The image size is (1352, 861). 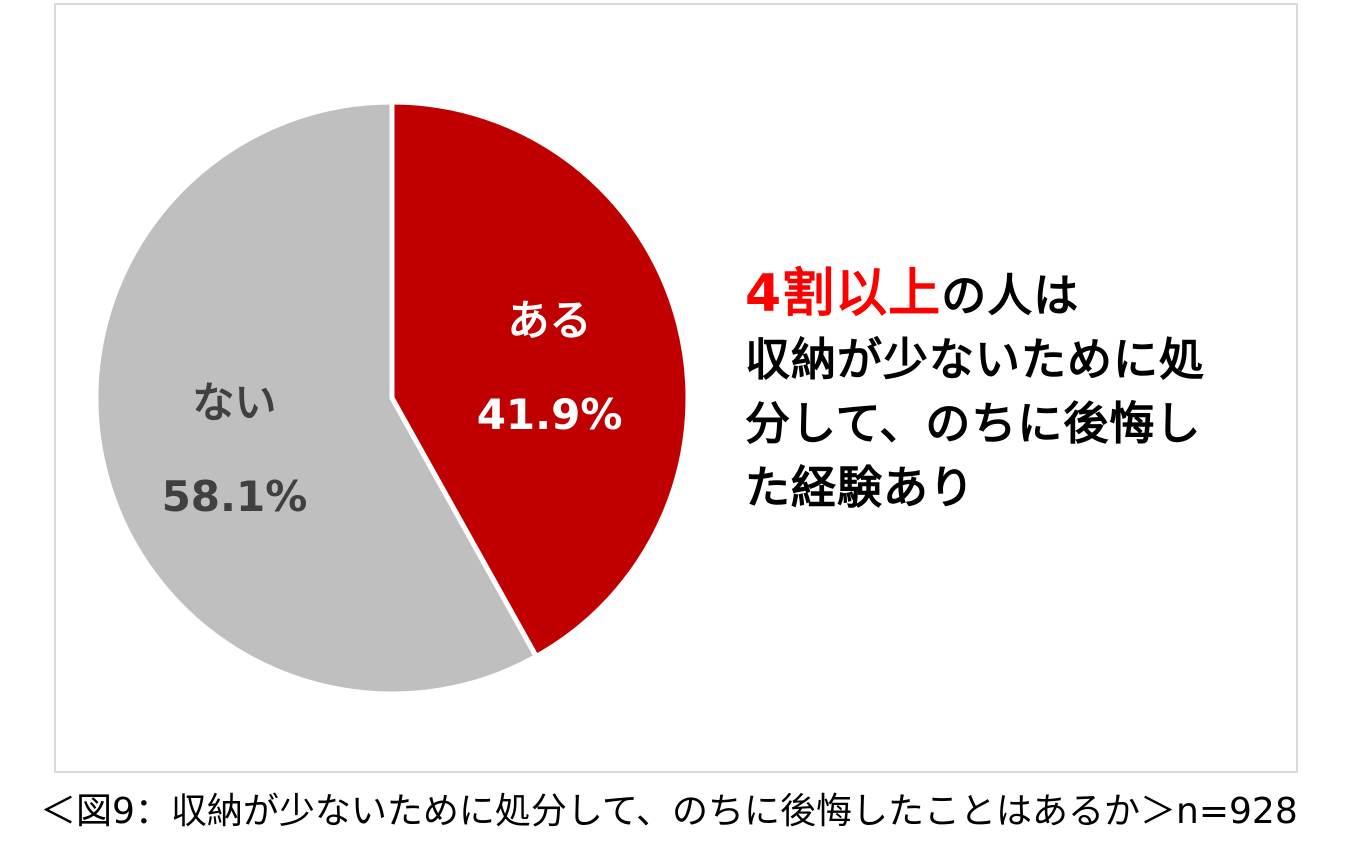 I want to click on slice-value-label-1: 58.1%, so click(x=235, y=496).